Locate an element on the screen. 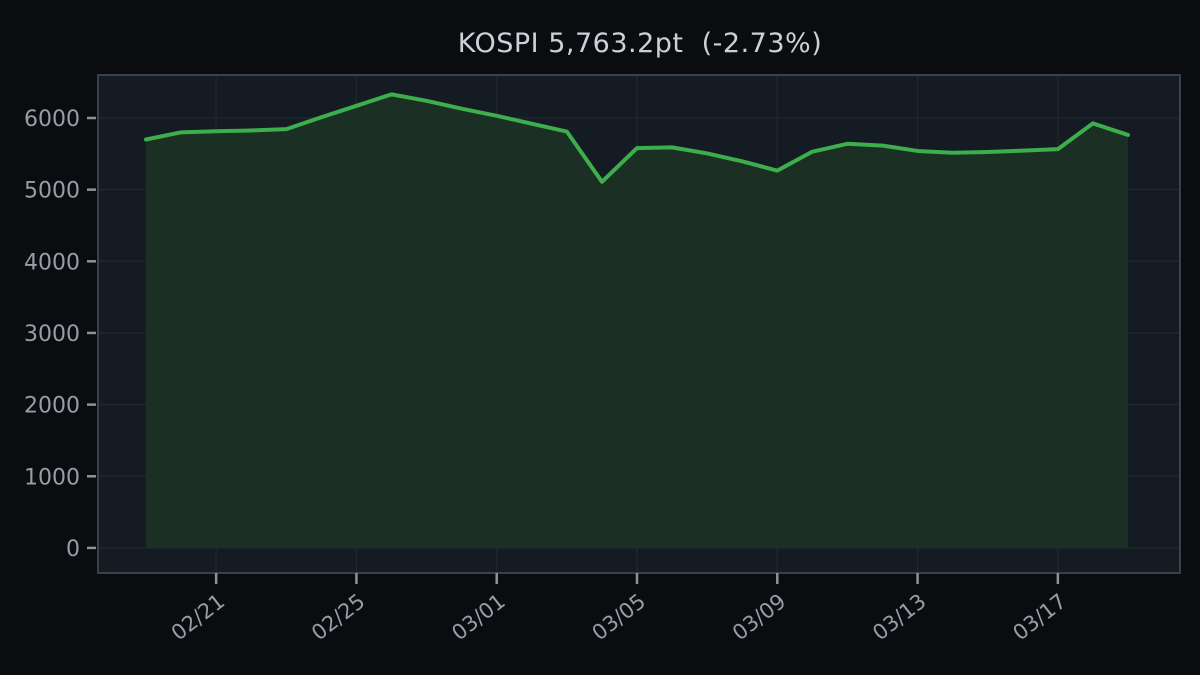 This screenshot has height=675, width=1200. y-axis-tick-label: 2000 is located at coordinates (52, 406).